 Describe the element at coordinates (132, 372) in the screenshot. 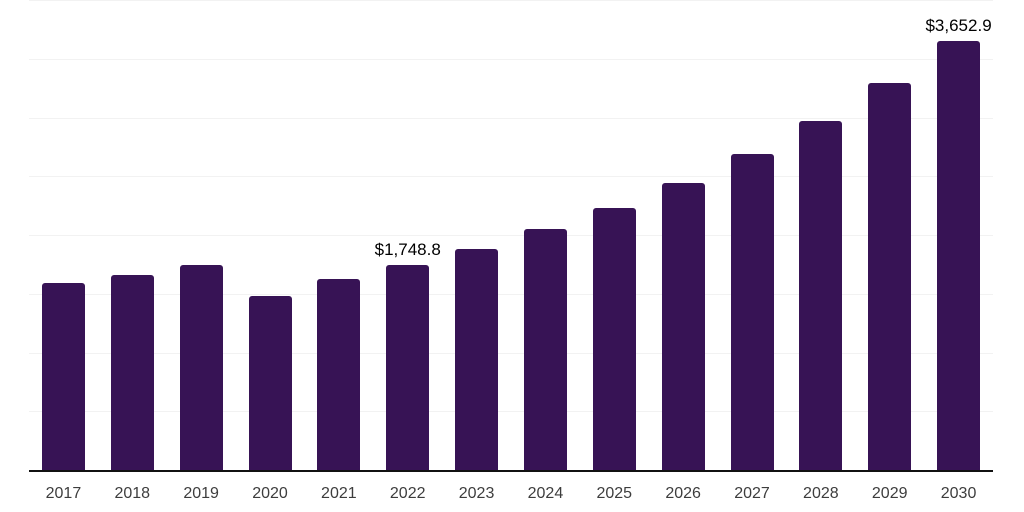

I see `bar-2018` at that location.